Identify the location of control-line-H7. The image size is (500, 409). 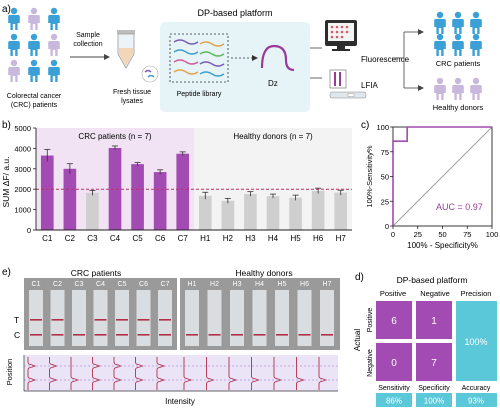
(327, 335).